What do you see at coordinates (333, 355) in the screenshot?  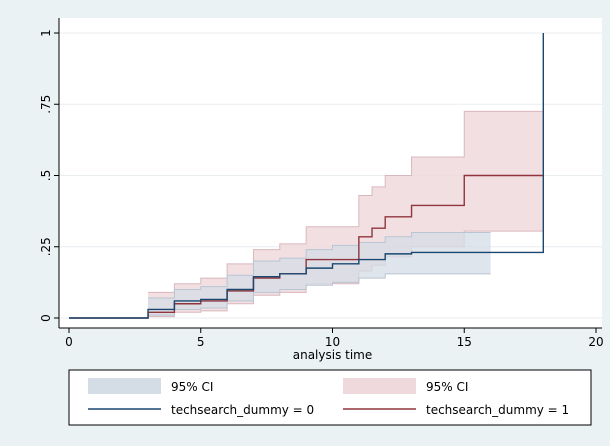 I see `x-axis-title: analysis time` at bounding box center [333, 355].